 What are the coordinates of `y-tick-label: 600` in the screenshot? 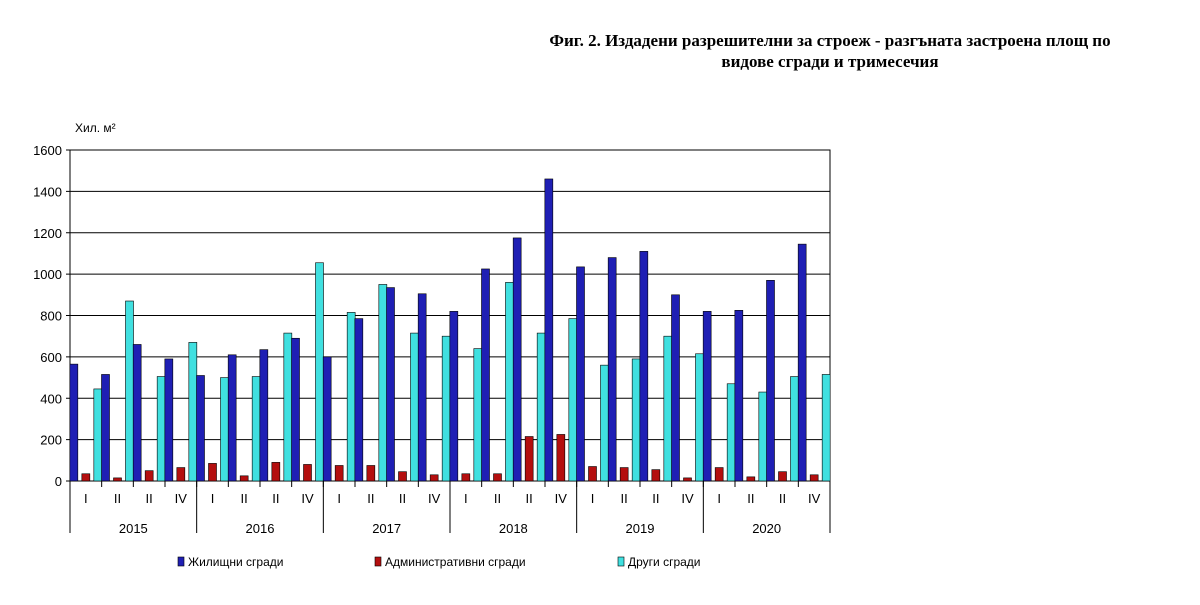 It's located at (51, 357).